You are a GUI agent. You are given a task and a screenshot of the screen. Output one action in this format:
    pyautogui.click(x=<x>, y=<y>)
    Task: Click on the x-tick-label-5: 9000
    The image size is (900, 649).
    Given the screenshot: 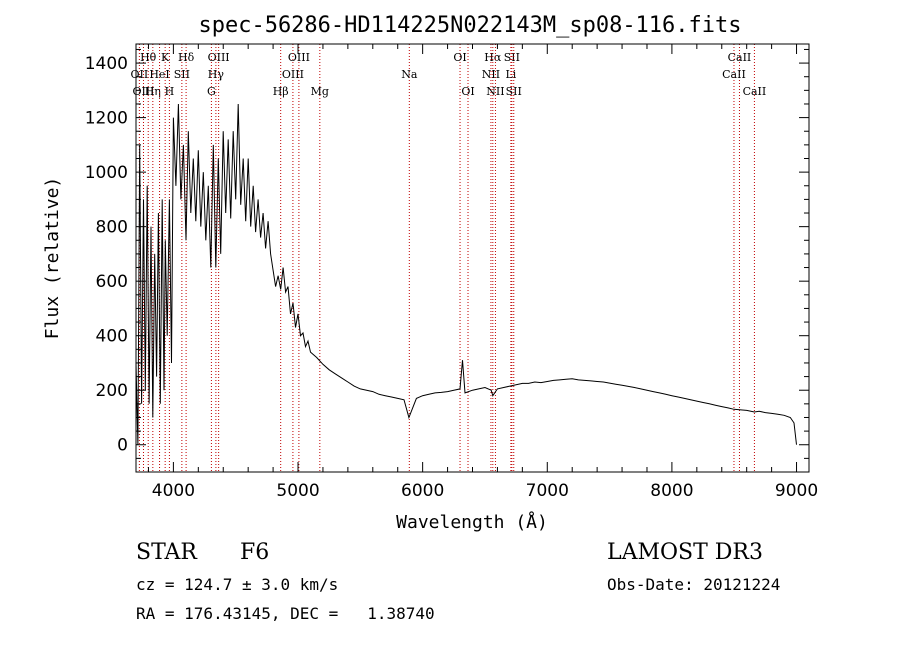 What is the action you would take?
    pyautogui.click(x=796, y=491)
    